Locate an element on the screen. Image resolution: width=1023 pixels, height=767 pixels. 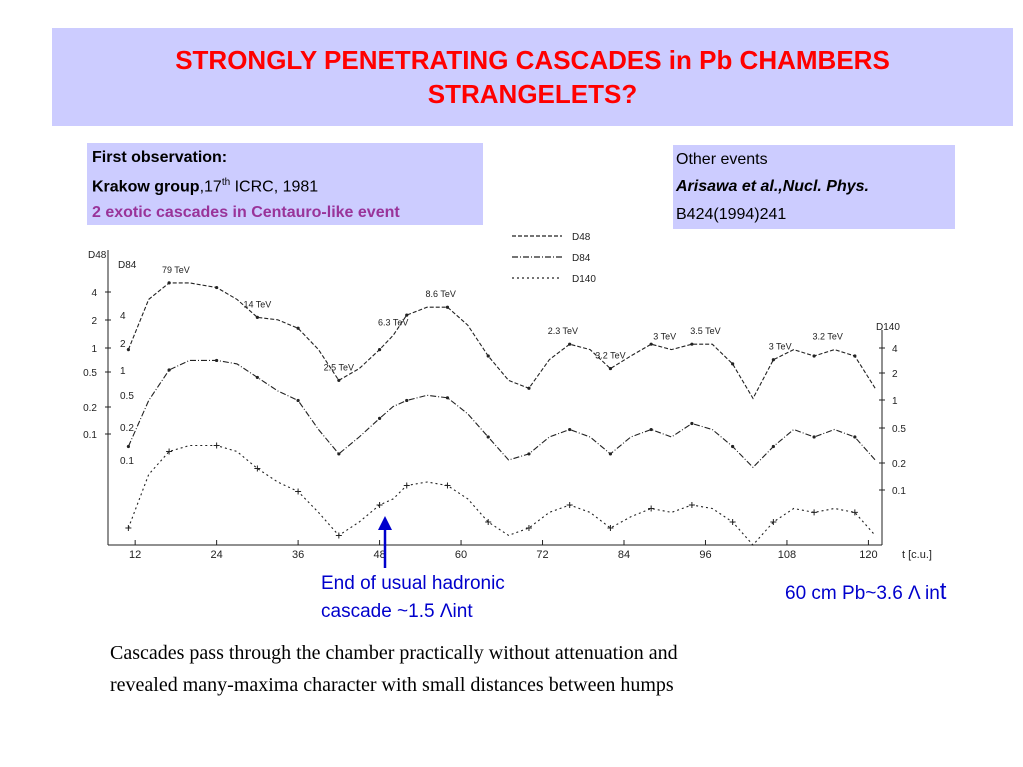
krakow-rest: ICRC, 1981 is located at coordinates (274, 187).